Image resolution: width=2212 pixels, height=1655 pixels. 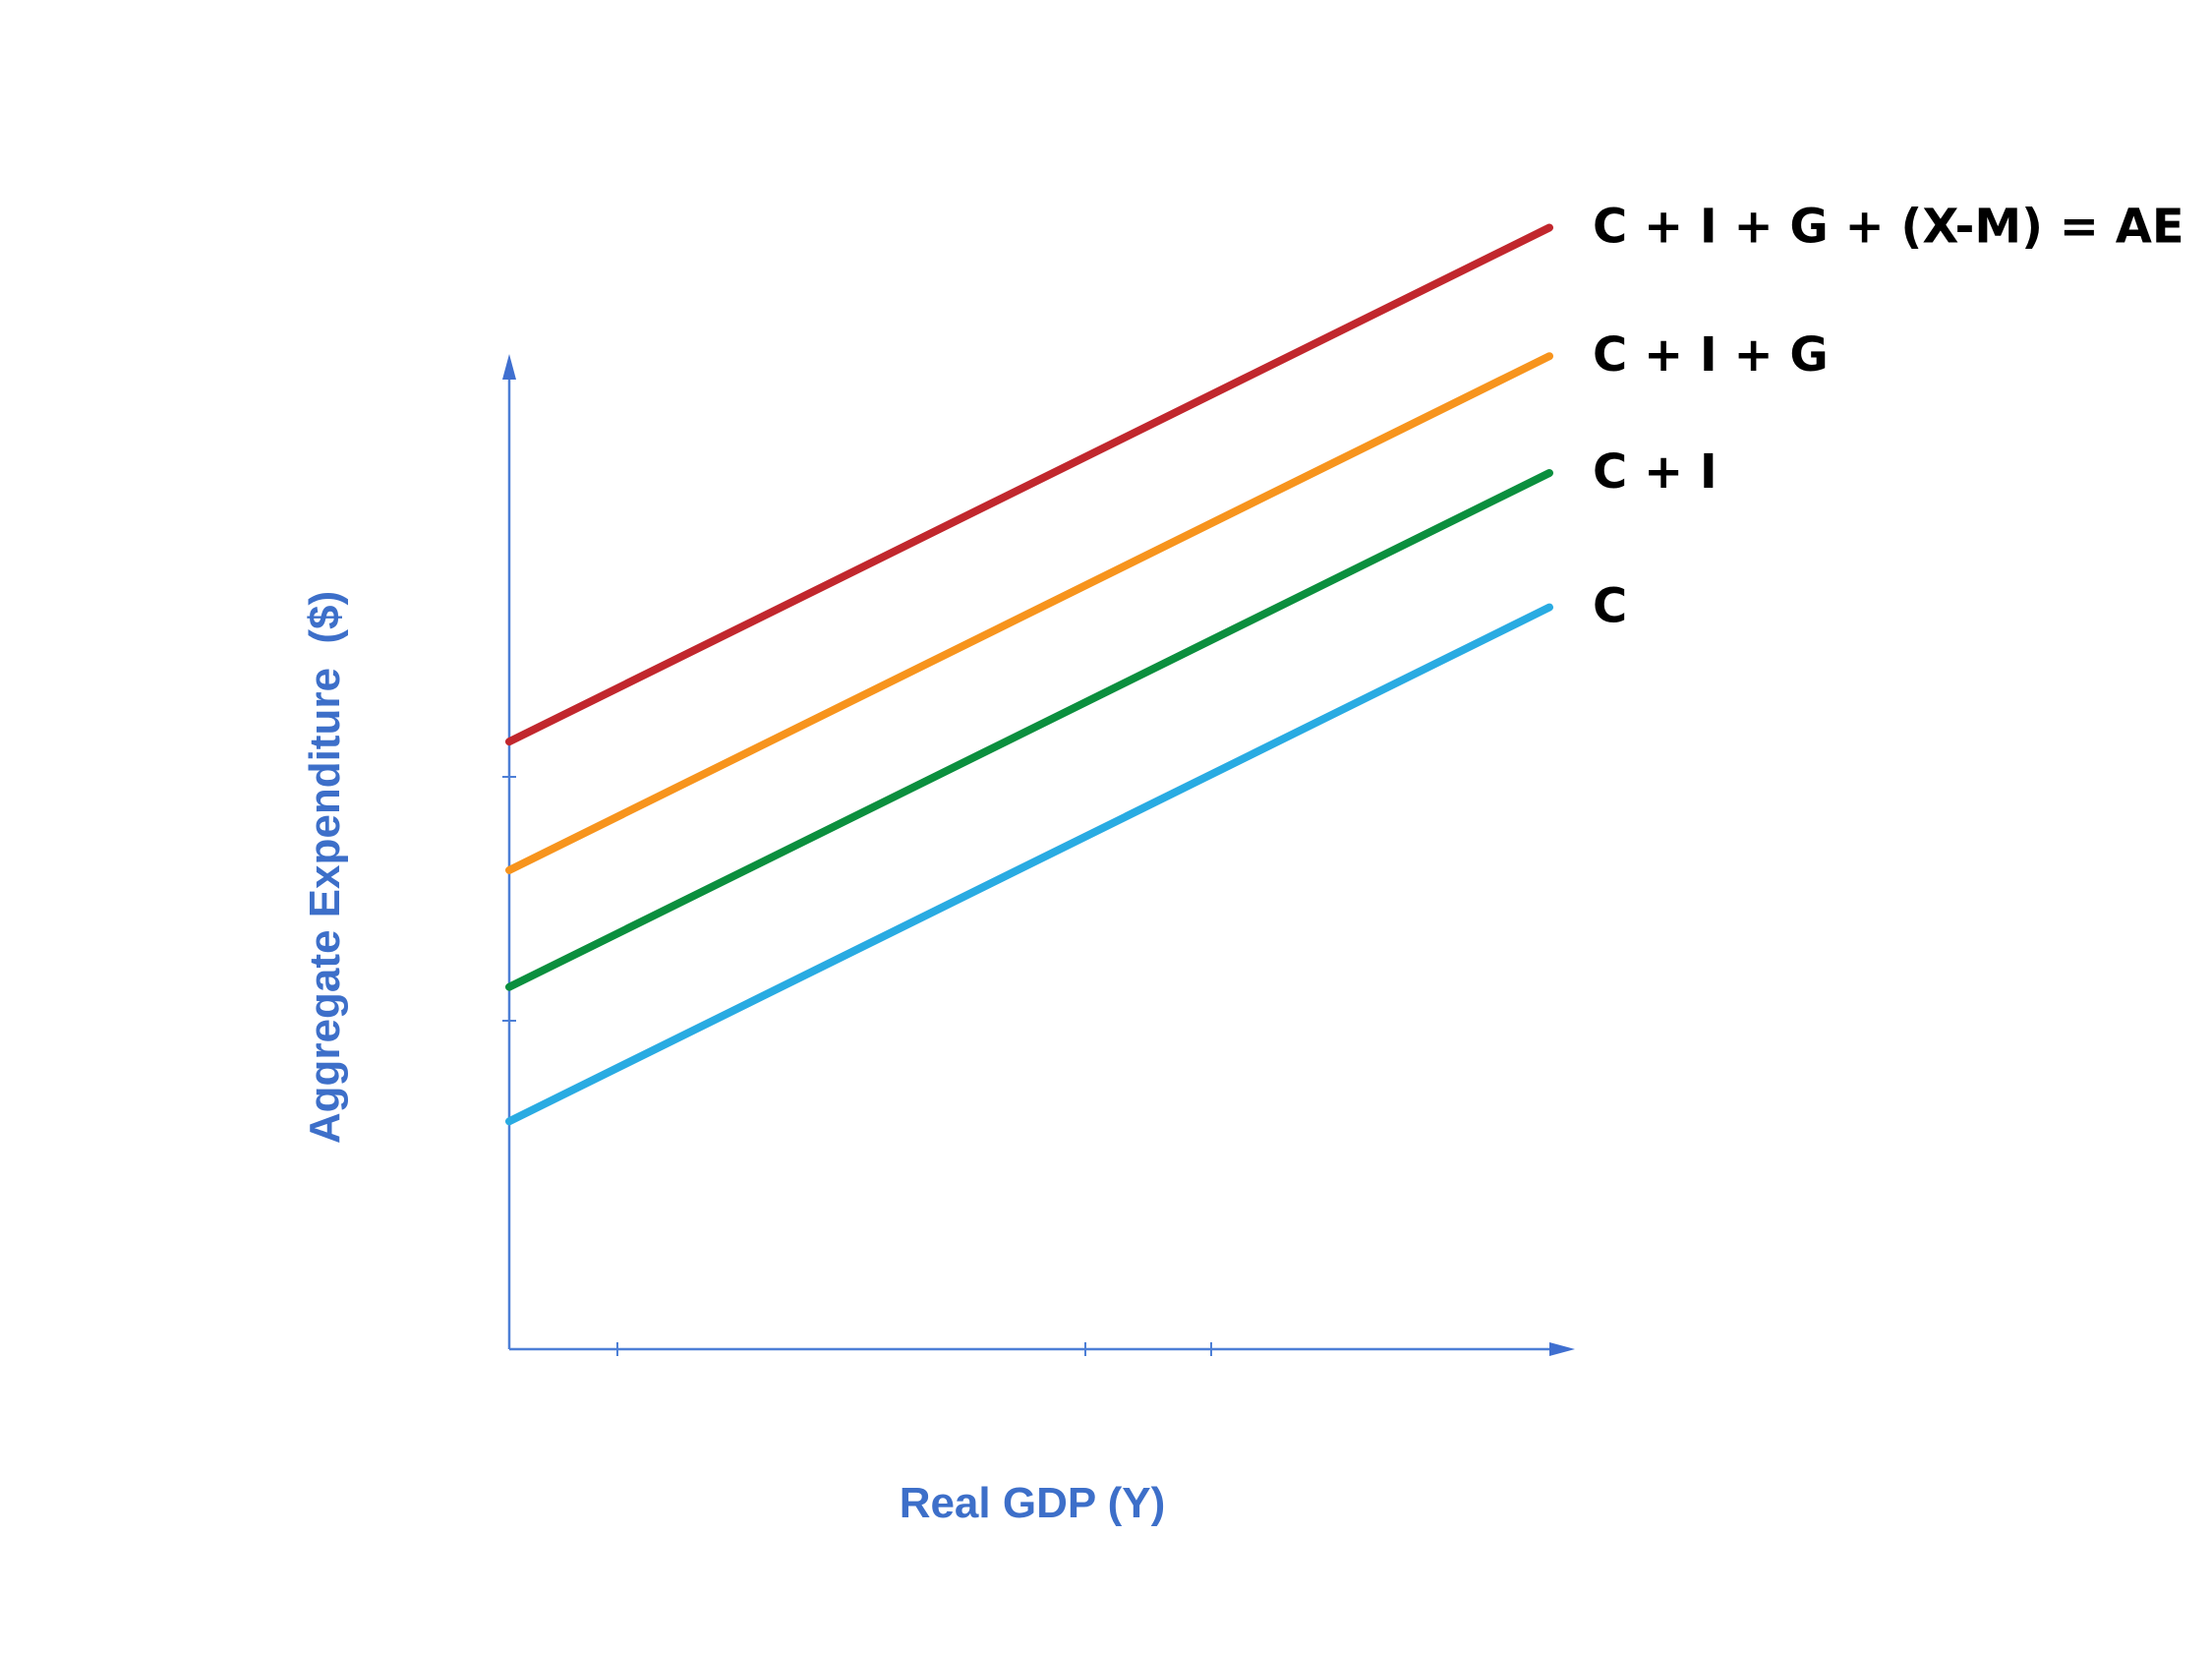 What do you see at coordinates (1562, 1349) in the screenshot?
I see `x-axis-arrow` at bounding box center [1562, 1349].